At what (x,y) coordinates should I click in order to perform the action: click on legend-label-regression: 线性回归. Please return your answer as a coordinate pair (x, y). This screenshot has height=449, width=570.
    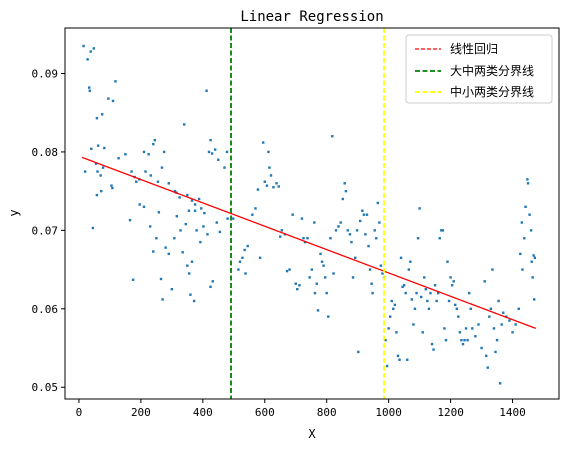
    Looking at the image, I should click on (474, 49).